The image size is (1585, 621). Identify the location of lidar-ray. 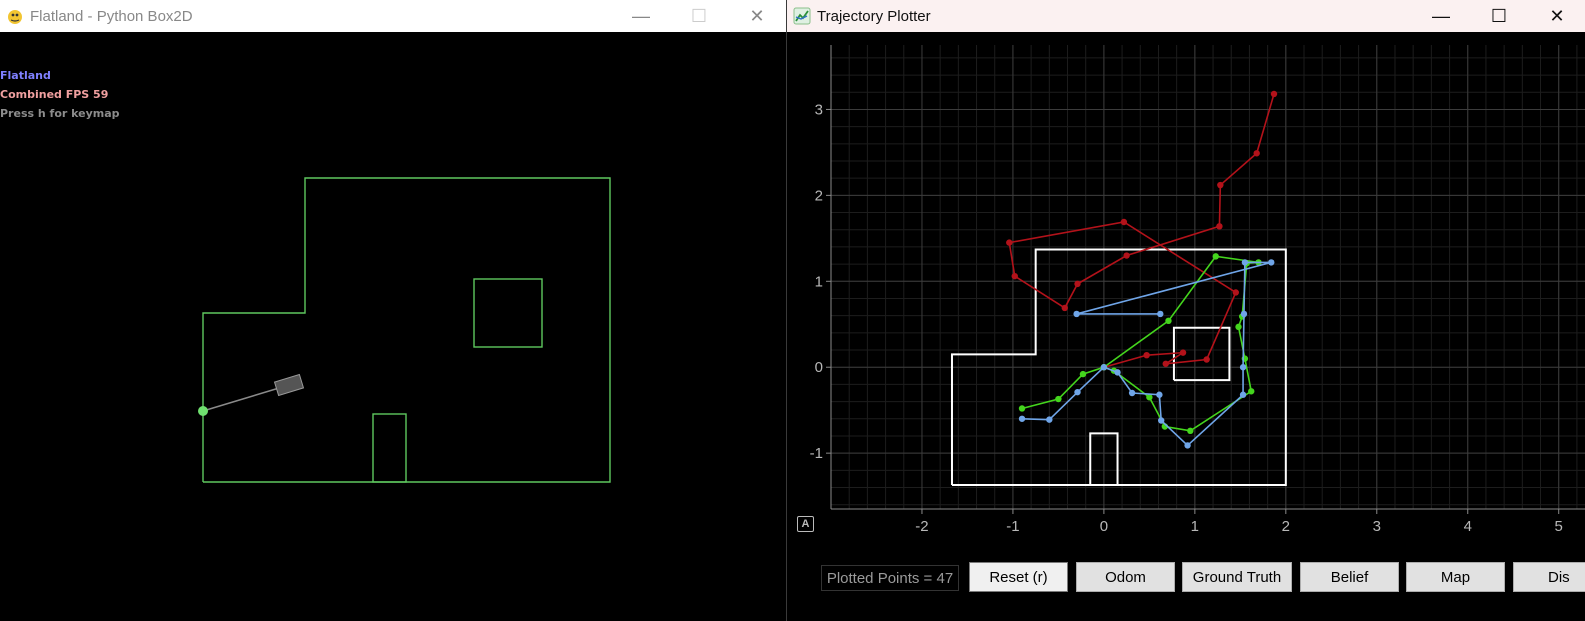
(246, 398).